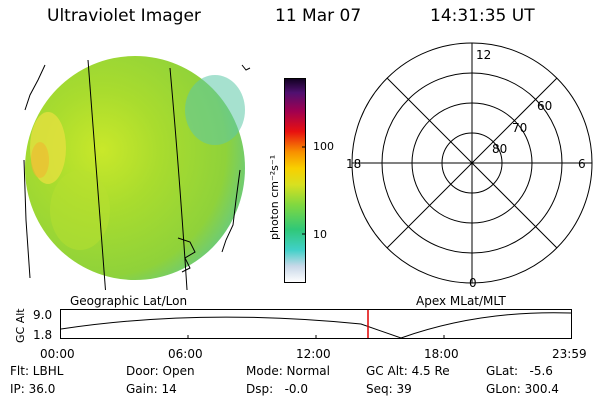 This screenshot has height=400, width=600. What do you see at coordinates (43, 335) in the screenshot?
I see `ytick-bottom: 1.8` at bounding box center [43, 335].